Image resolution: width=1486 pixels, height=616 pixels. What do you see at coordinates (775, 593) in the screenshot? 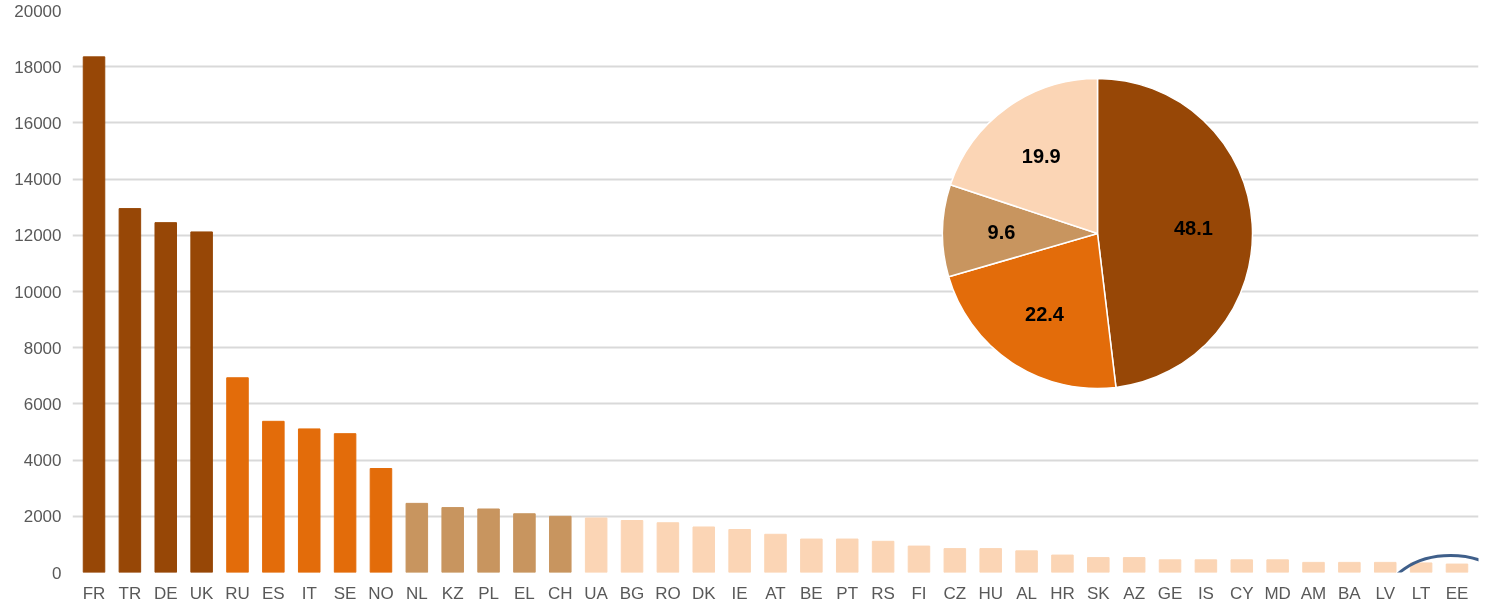
I see `x-tick-label: AT` at bounding box center [775, 593].